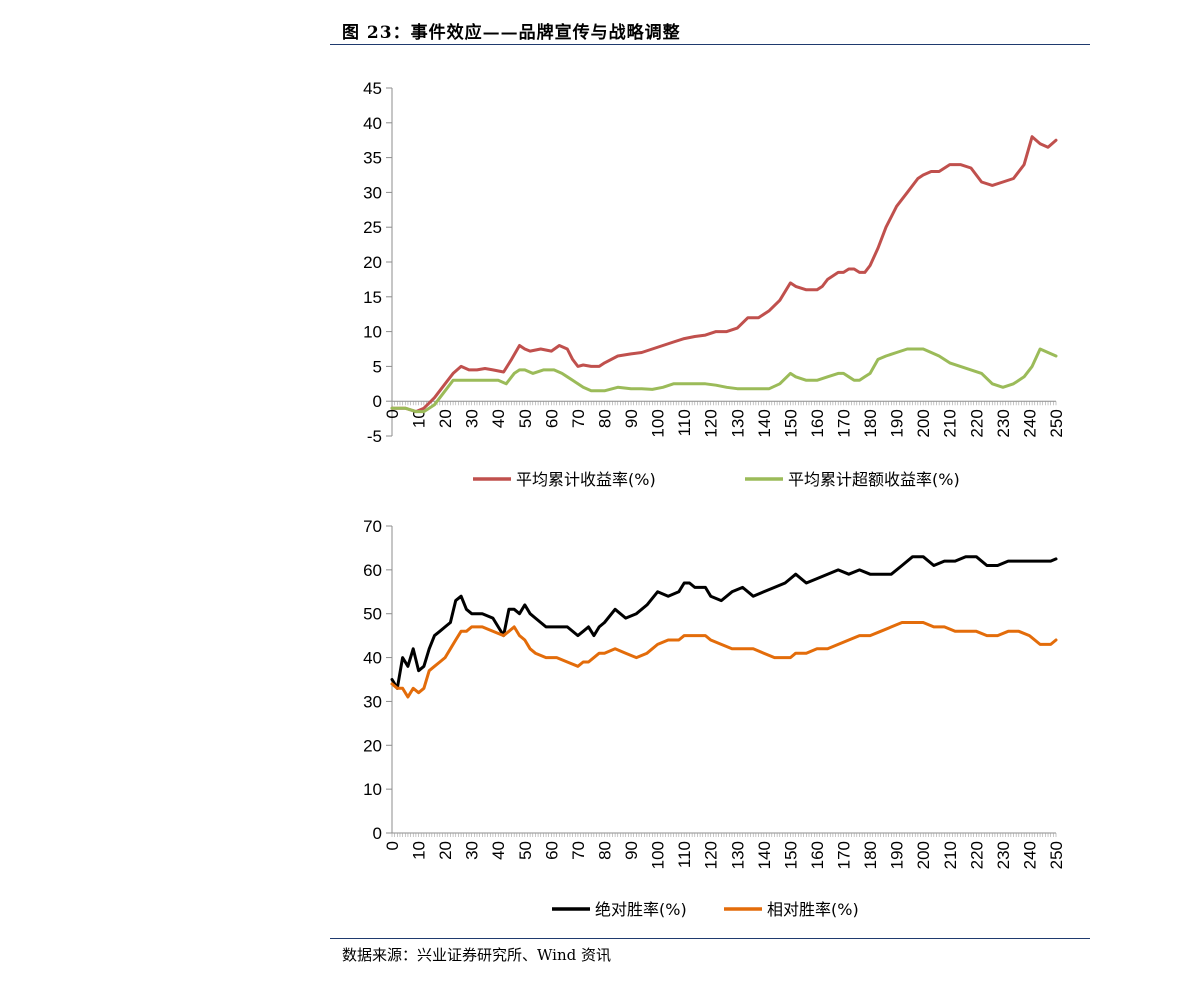 This screenshot has width=1191, height=982. Describe the element at coordinates (511, 33) in the screenshot. I see `figure-title: 图 23：事件效应——品牌宣传与战略调整` at that location.